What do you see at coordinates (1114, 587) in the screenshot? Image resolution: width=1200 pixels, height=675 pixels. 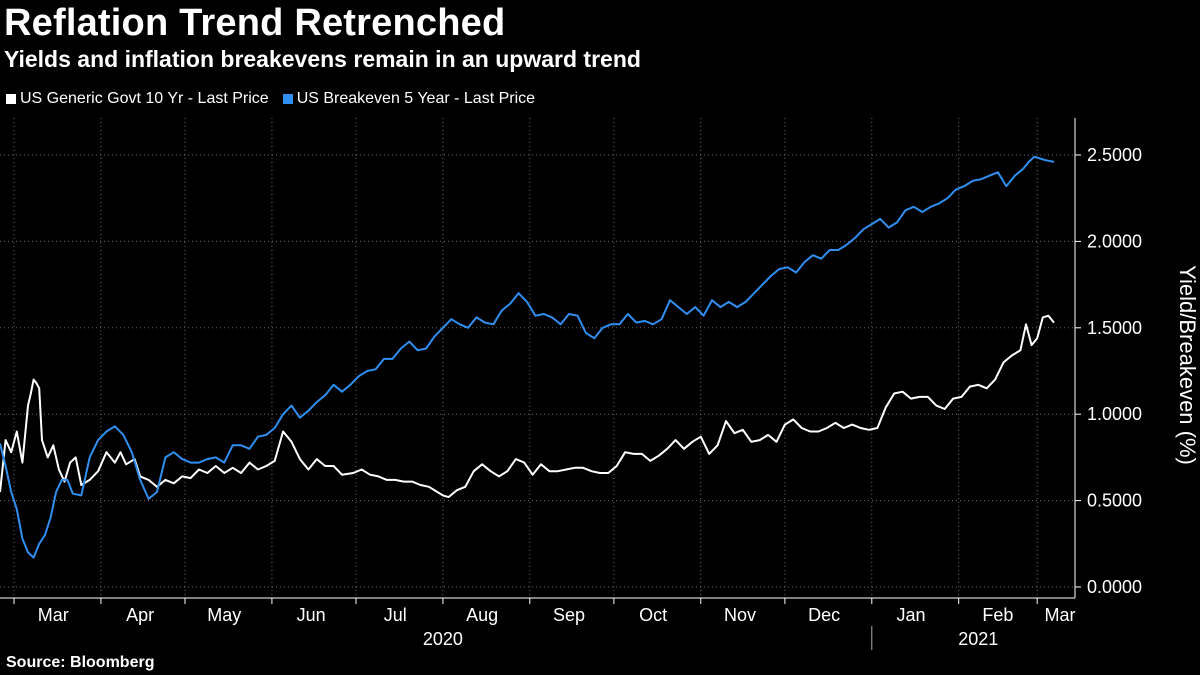 I see `y-tick-label: 0.0000` at bounding box center [1114, 587].